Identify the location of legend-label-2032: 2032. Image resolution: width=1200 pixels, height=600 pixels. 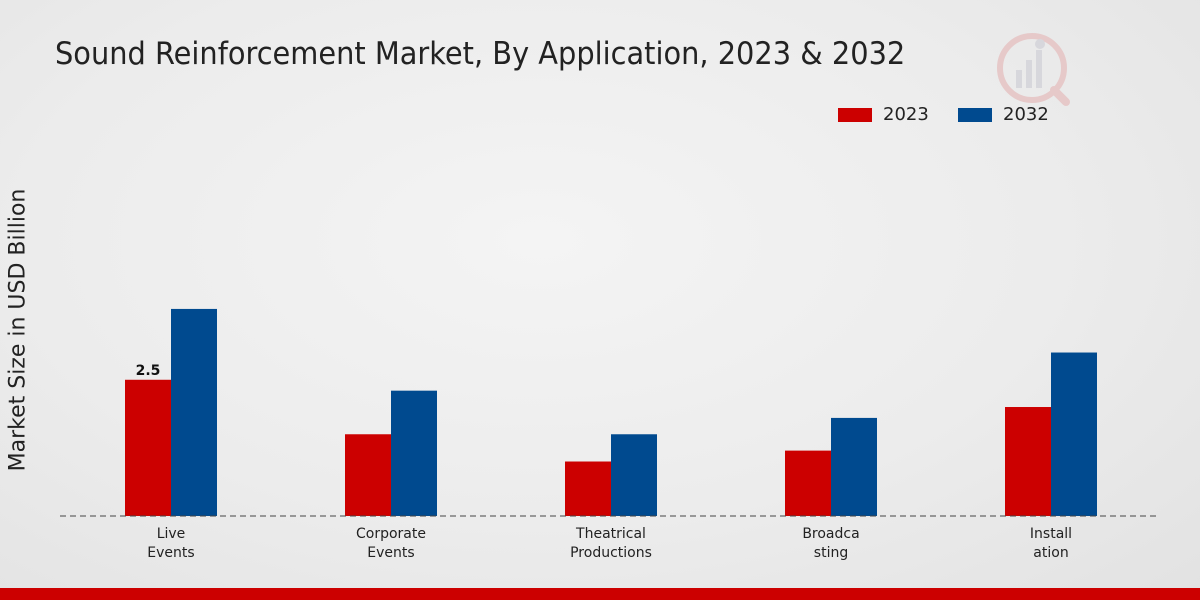
(1026, 114).